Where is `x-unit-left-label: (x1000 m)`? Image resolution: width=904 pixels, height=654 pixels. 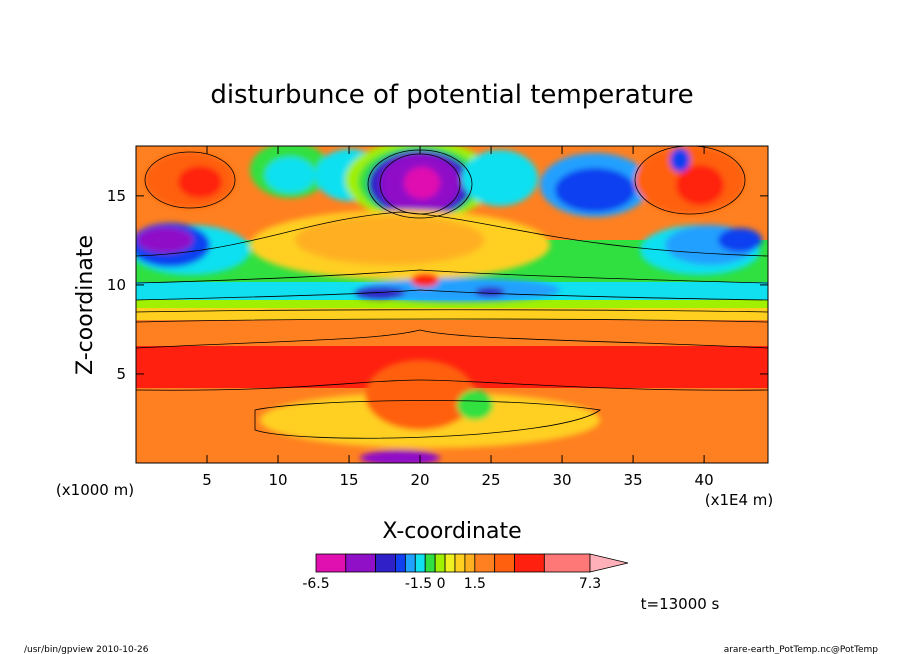
x-unit-left-label: (x1000 m) is located at coordinates (95, 490).